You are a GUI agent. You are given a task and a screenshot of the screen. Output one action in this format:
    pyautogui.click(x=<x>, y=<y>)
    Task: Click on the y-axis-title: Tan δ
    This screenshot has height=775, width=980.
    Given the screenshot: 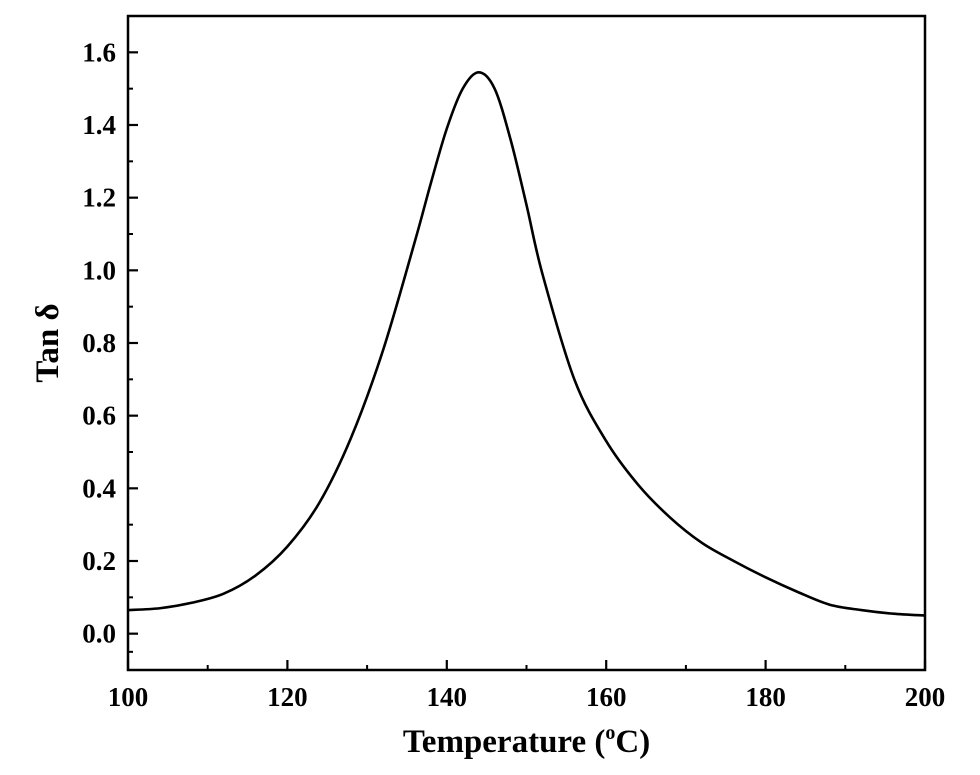 What is the action you would take?
    pyautogui.click(x=48, y=342)
    